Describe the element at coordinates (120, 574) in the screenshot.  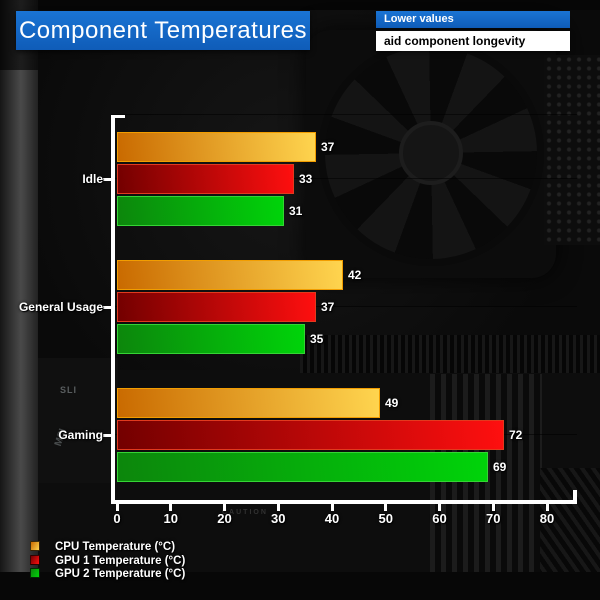
I see `legend-label-gpu-2-temperature-c: GPU 2 Temperature (°C)` at that location.